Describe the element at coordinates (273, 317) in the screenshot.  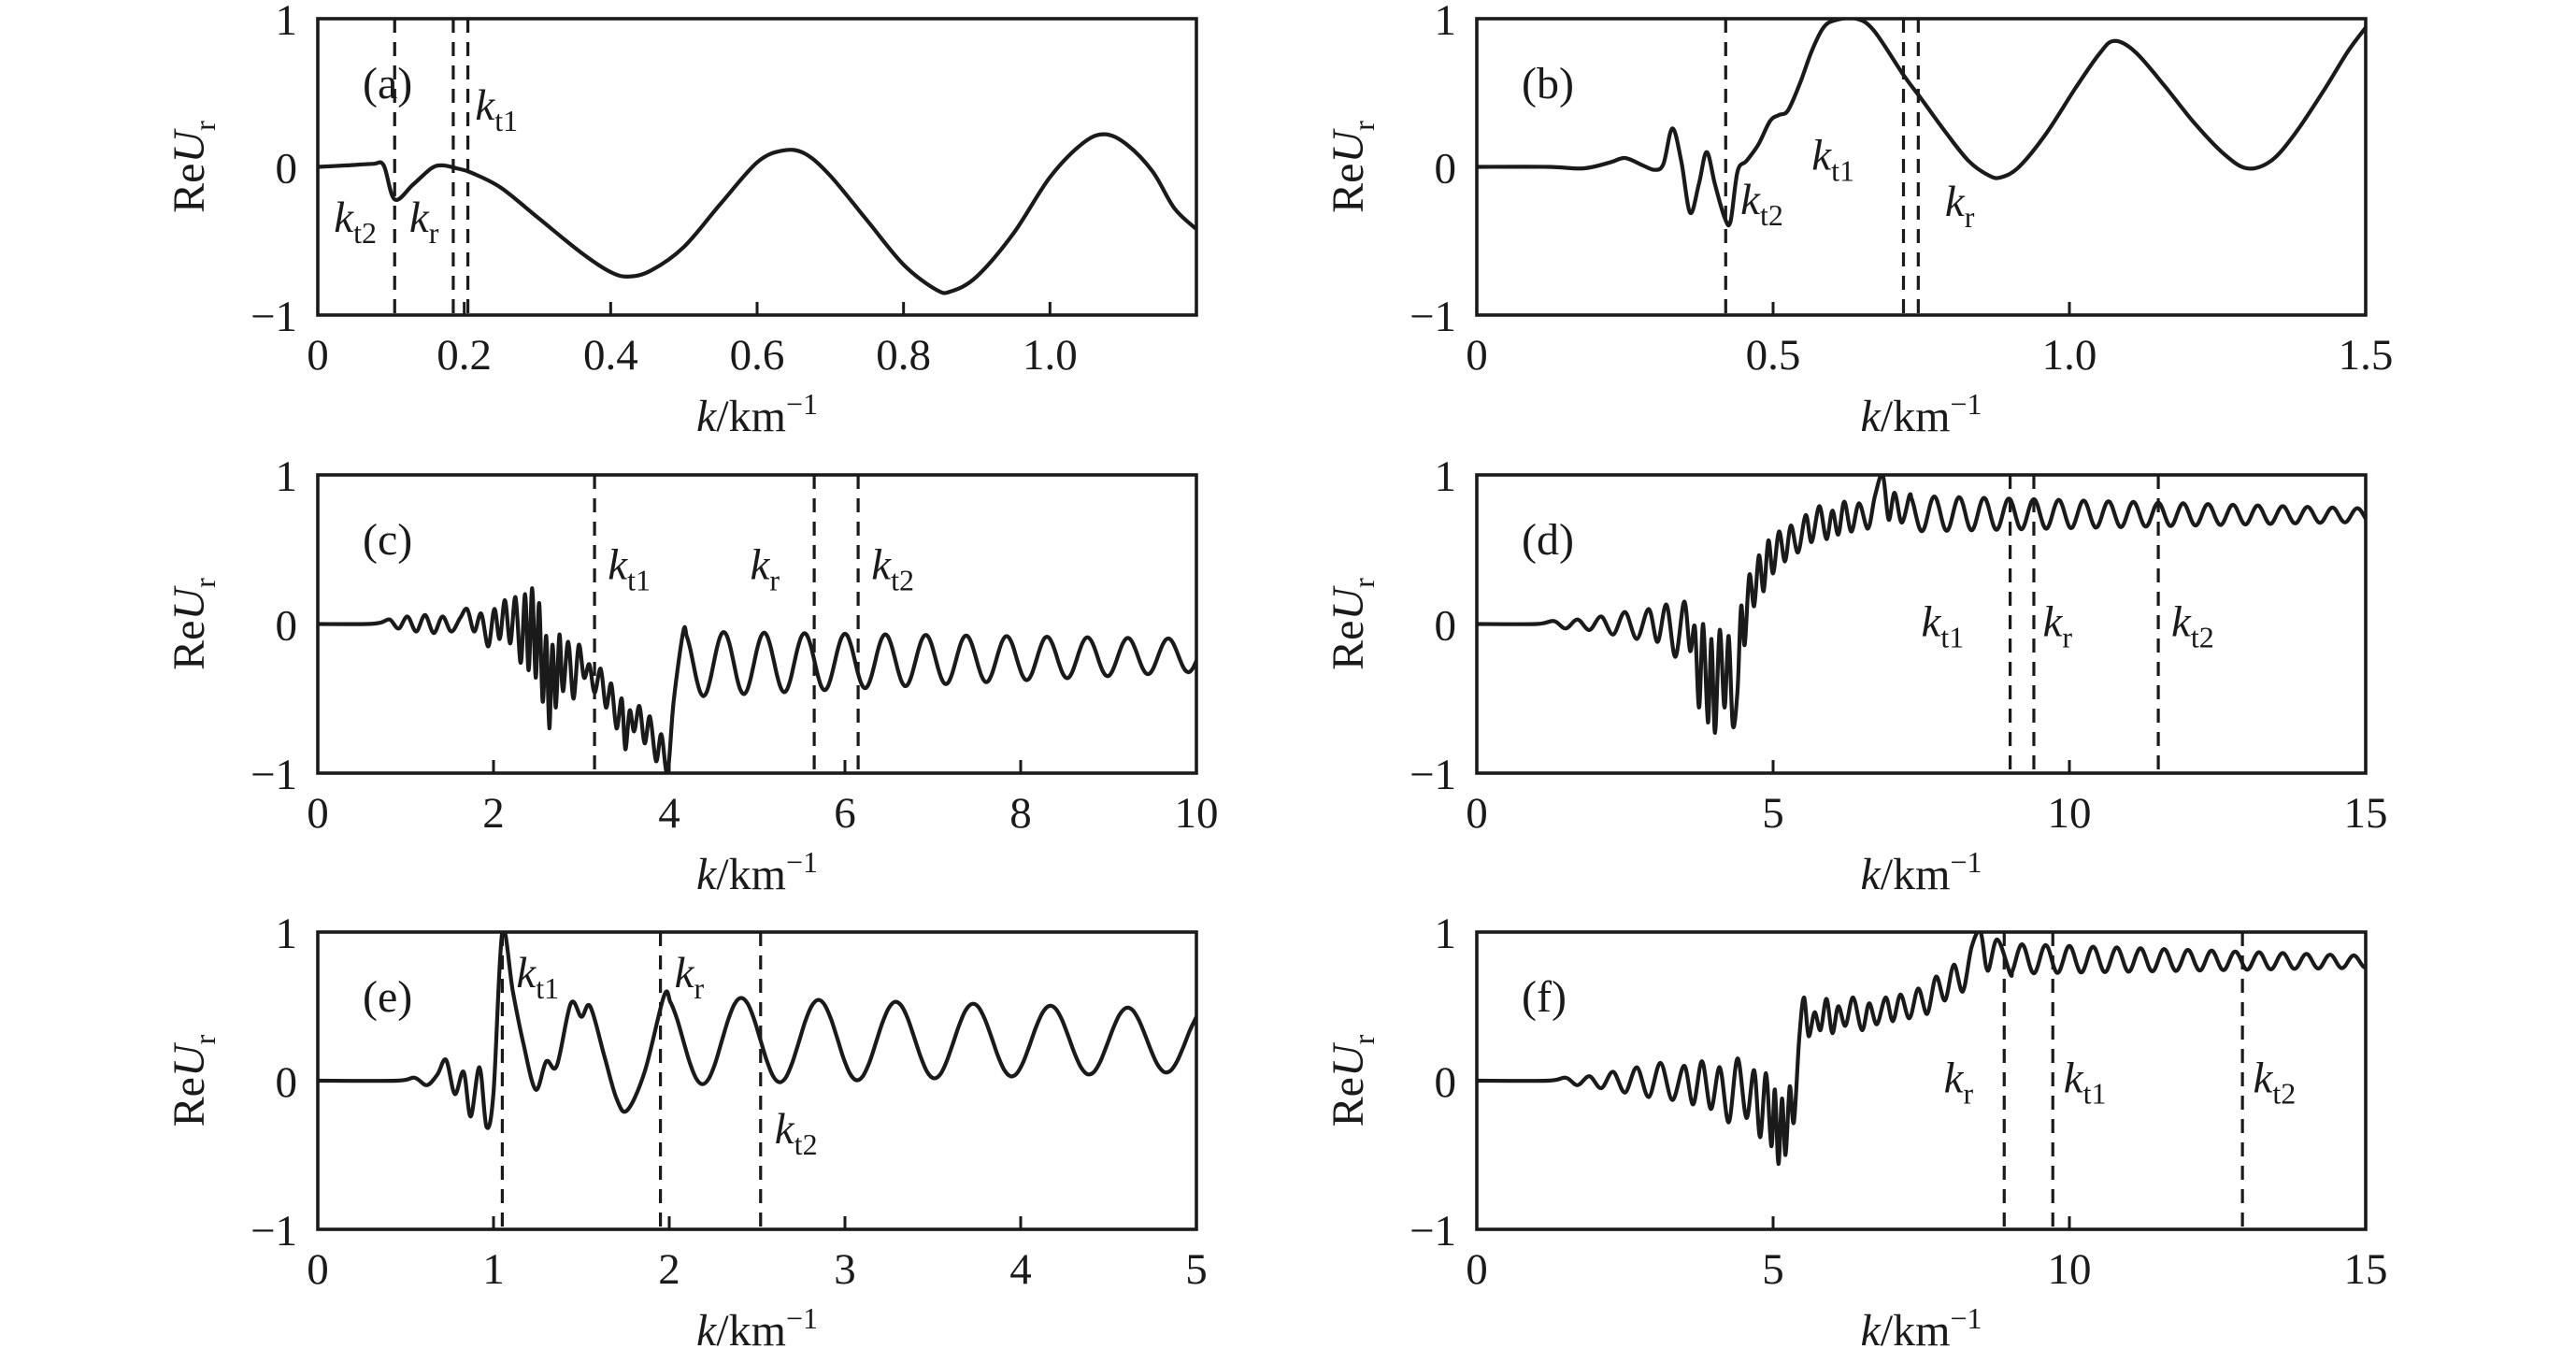
I see `panel-a-y-tick-label: −1` at that location.